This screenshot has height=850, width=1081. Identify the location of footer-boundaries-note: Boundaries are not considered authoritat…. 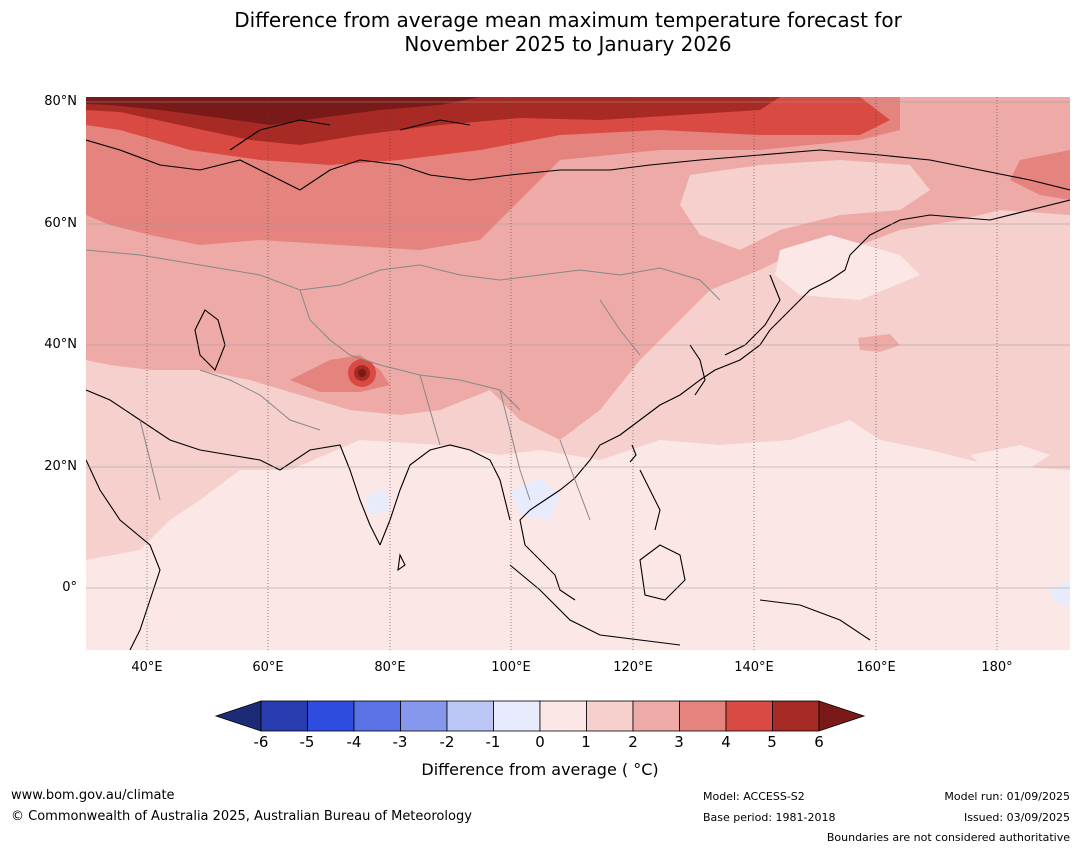
(948, 837).